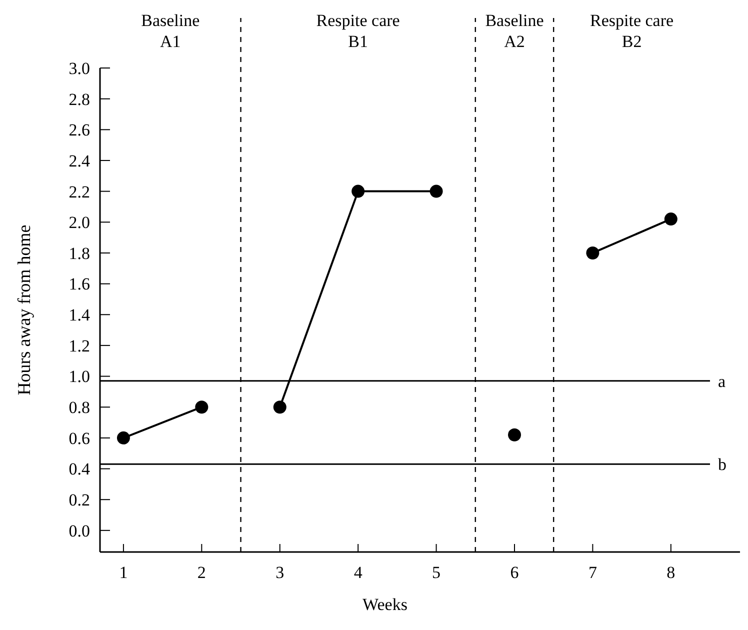 The image size is (748, 630). Describe the element at coordinates (514, 31) in the screenshot. I see `text: Baseline A2` at that location.